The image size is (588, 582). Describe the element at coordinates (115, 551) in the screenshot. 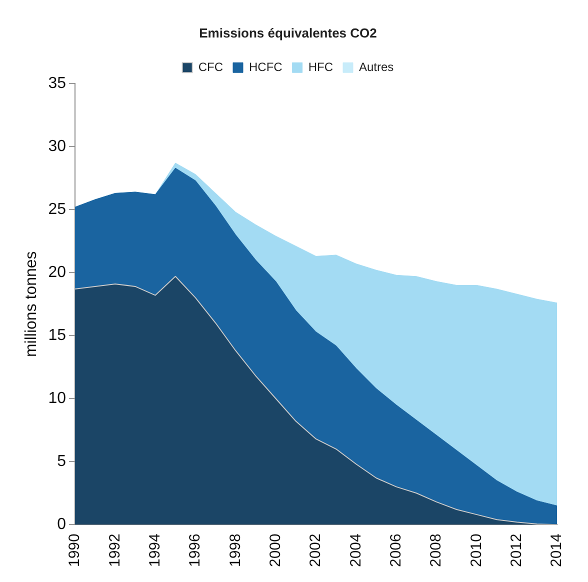

I see `x-tick-label: 1992` at that location.